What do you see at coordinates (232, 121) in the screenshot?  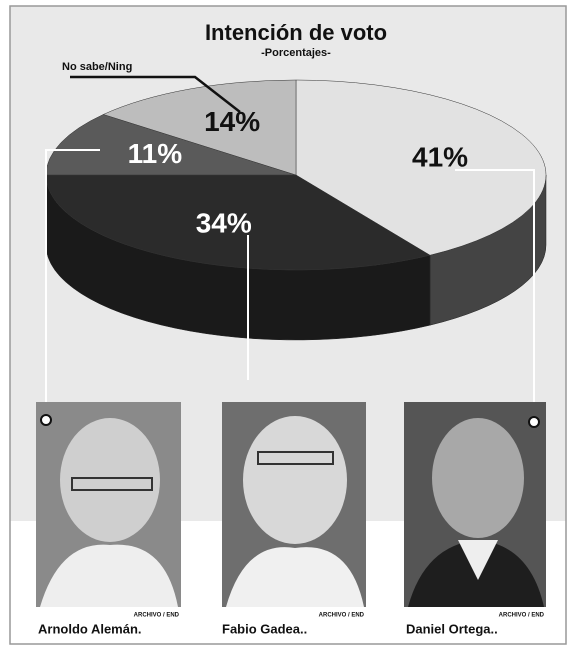 I see `value-label: 14%` at bounding box center [232, 121].